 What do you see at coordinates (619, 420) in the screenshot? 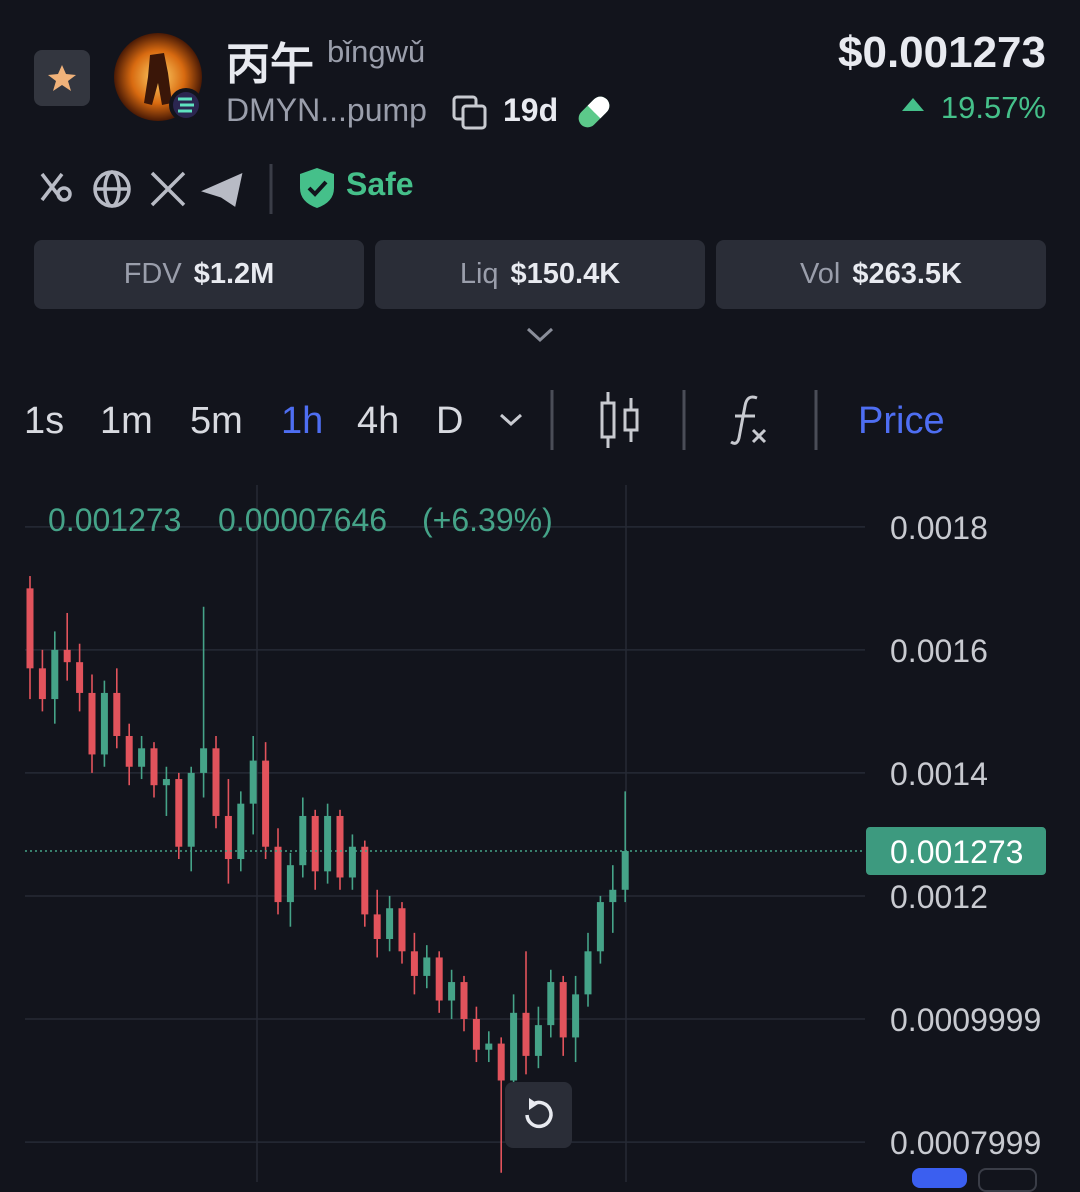
I see `candle-type-icon` at bounding box center [619, 420].